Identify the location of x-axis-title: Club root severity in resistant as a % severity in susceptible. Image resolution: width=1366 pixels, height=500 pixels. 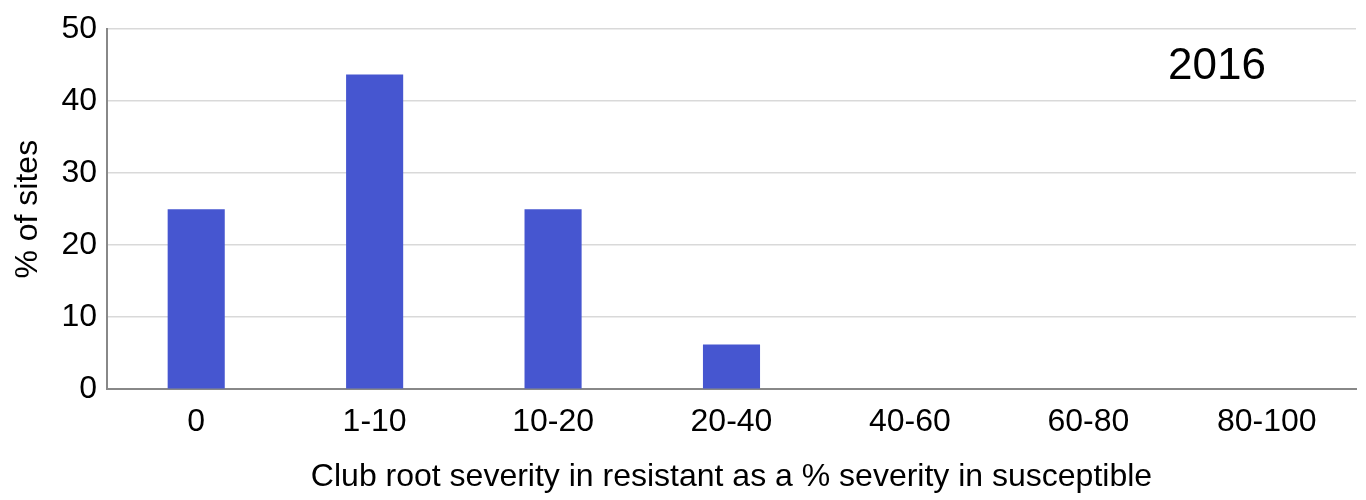
(731, 474).